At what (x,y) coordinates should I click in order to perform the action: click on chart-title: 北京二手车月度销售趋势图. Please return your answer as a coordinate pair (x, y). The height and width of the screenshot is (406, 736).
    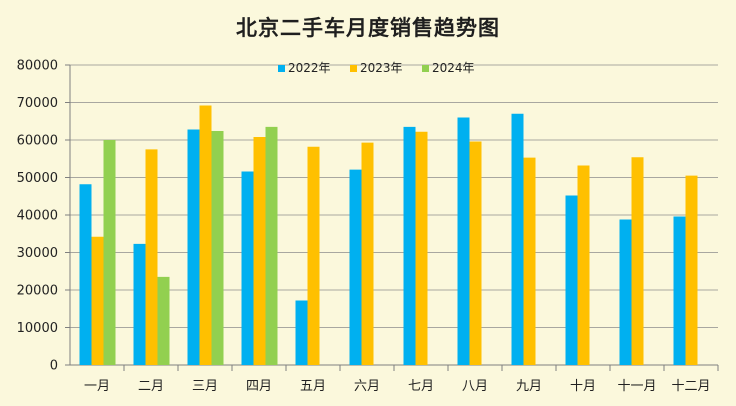
    Looking at the image, I should click on (368, 28).